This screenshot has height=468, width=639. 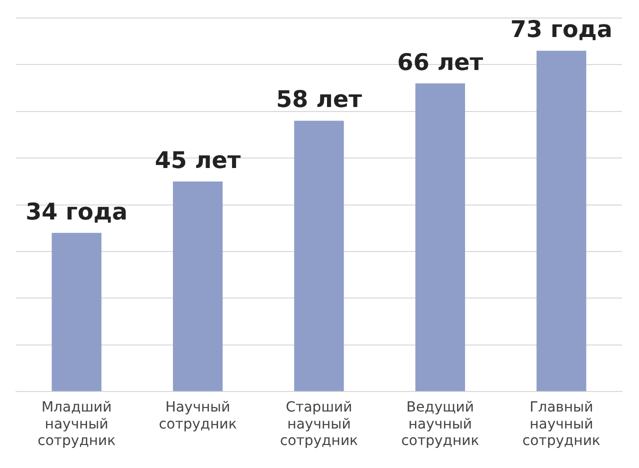 I want to click on data-label: 73 года, so click(x=561, y=30).